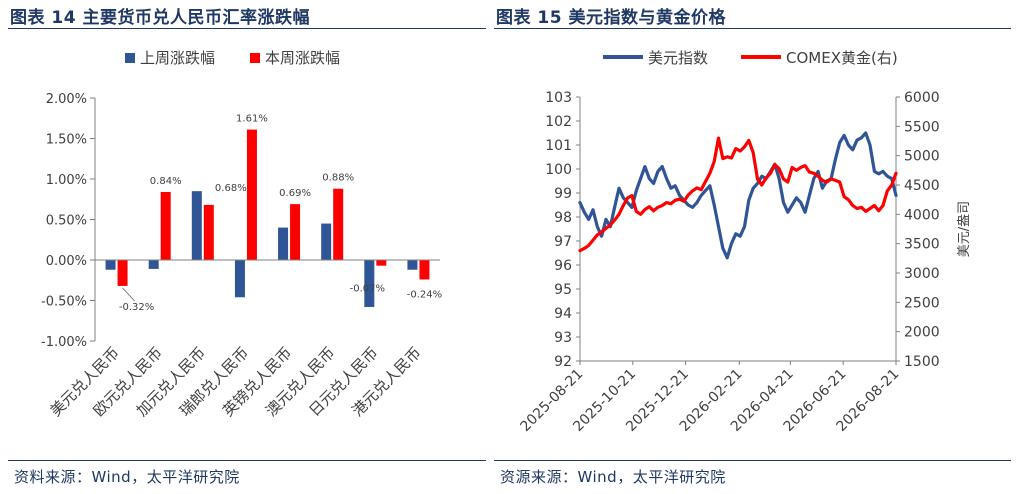  What do you see at coordinates (842, 58) in the screenshot?
I see `legend-label-2: COMEX黄金(右)` at bounding box center [842, 58].